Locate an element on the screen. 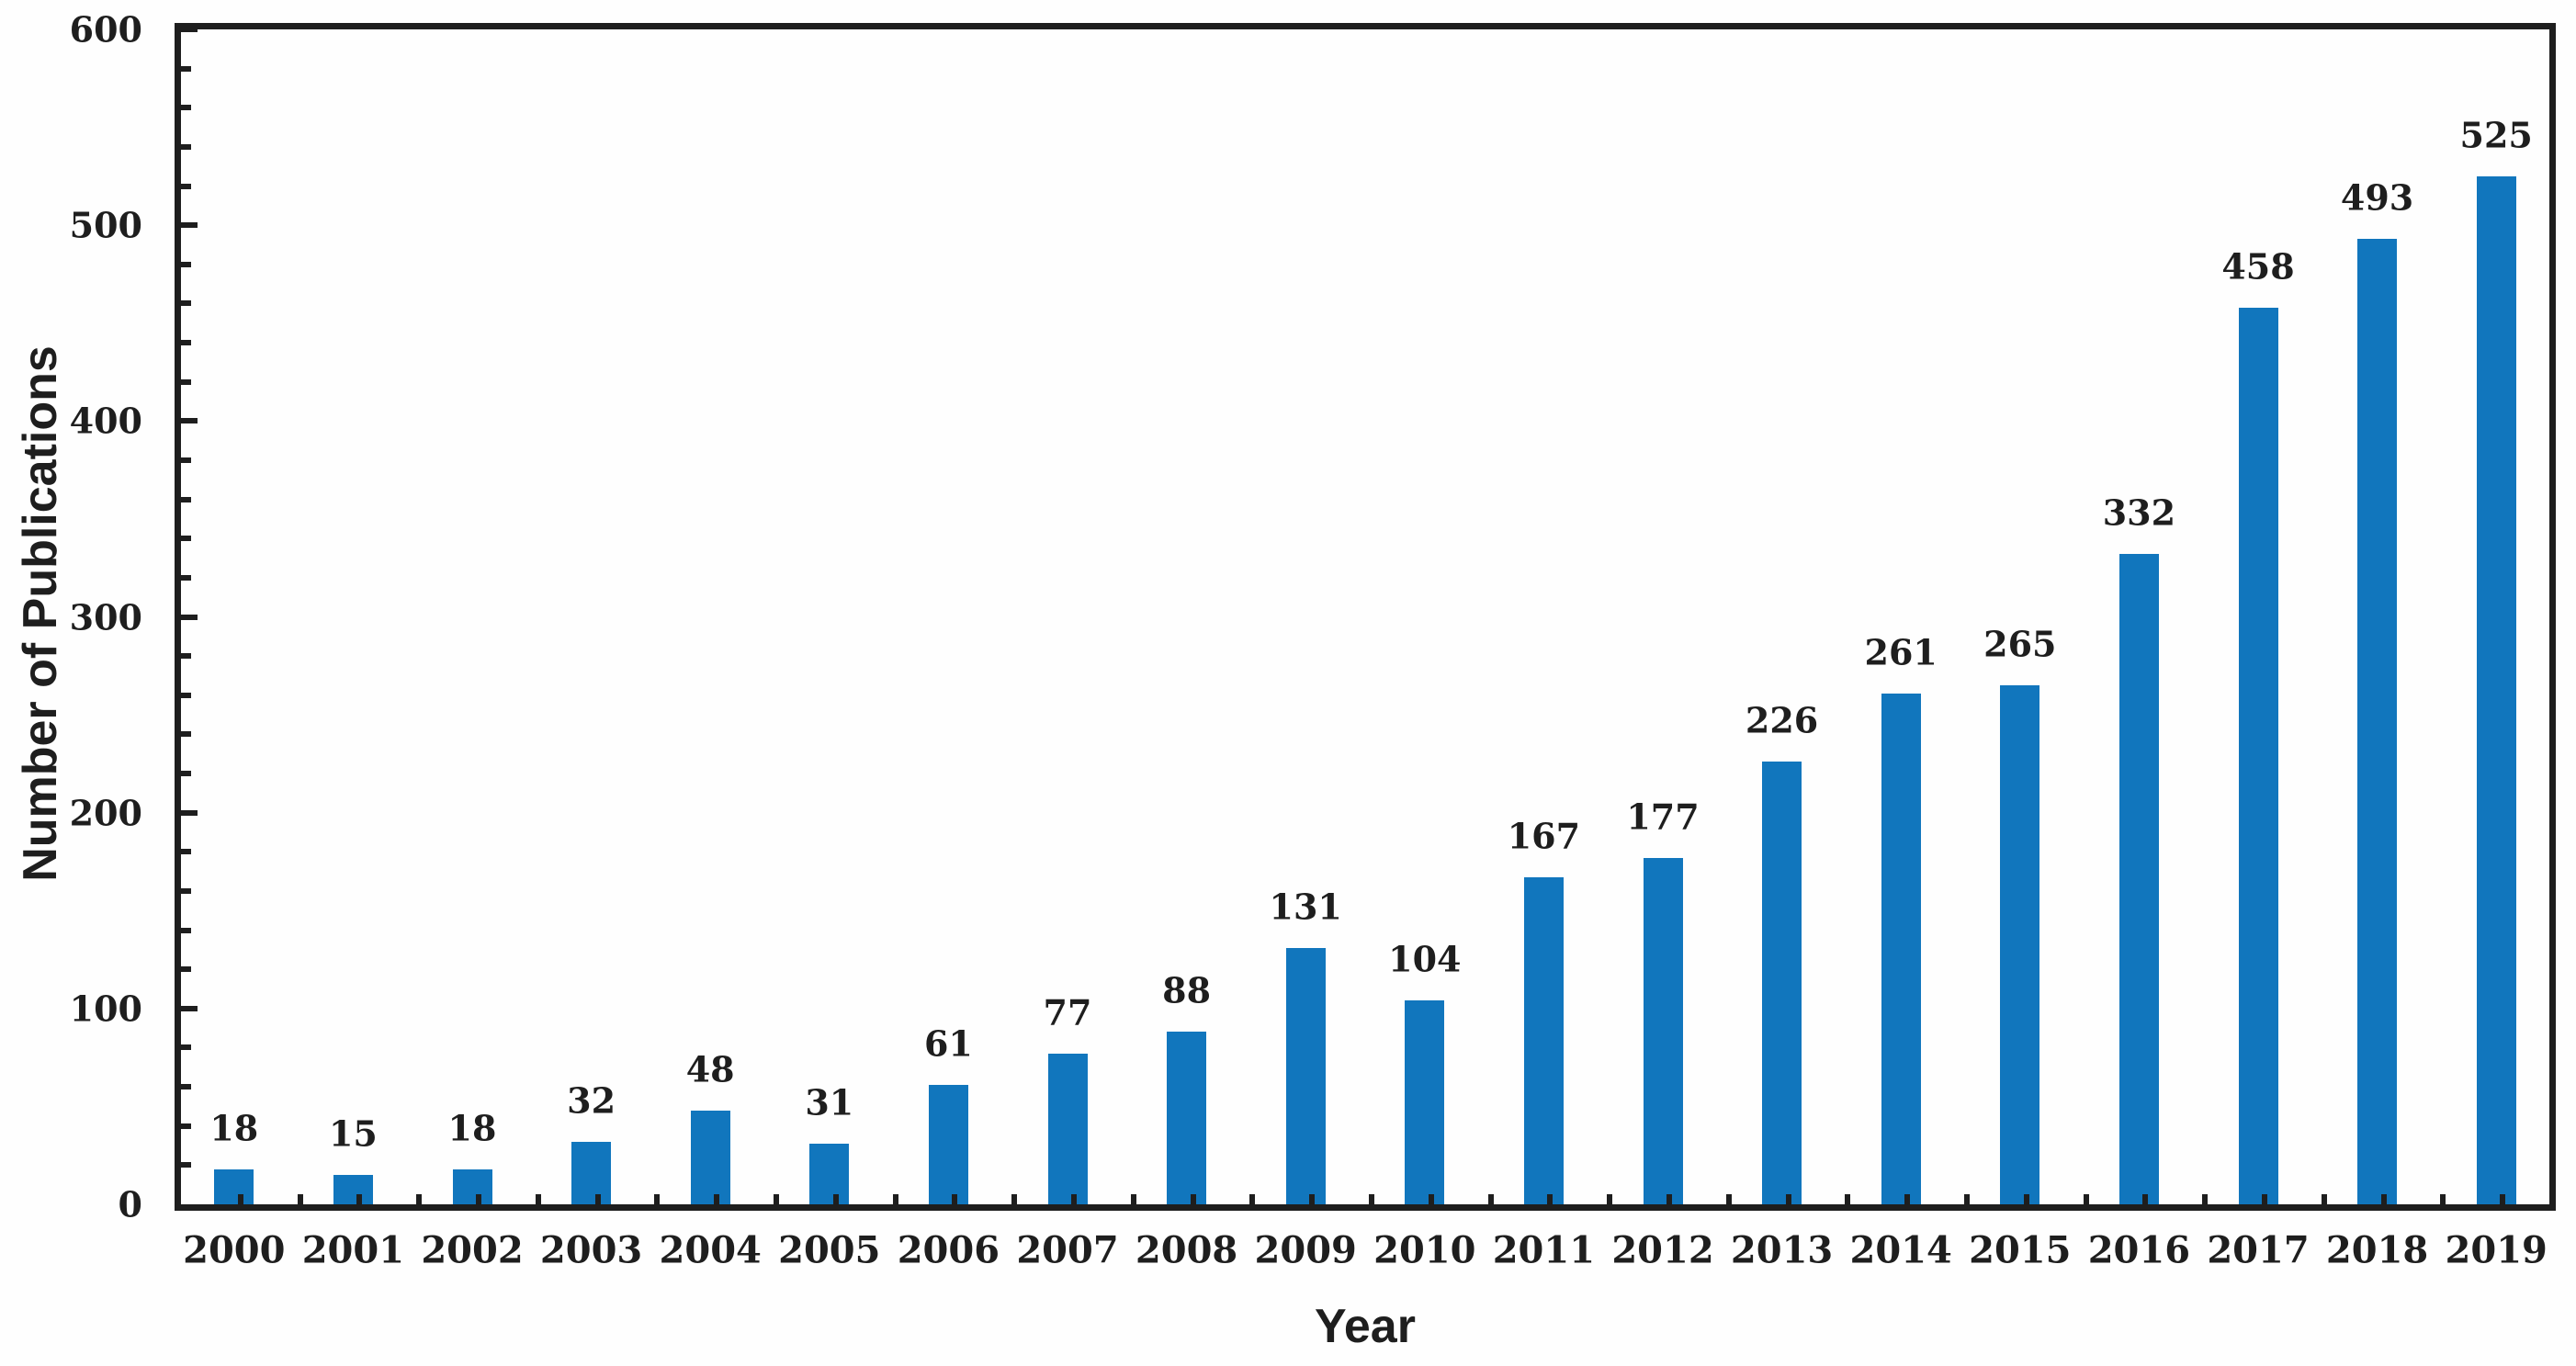 Image resolution: width=2576 pixels, height=1366 pixels. bar-value-label-2003: 32 is located at coordinates (591, 1101).